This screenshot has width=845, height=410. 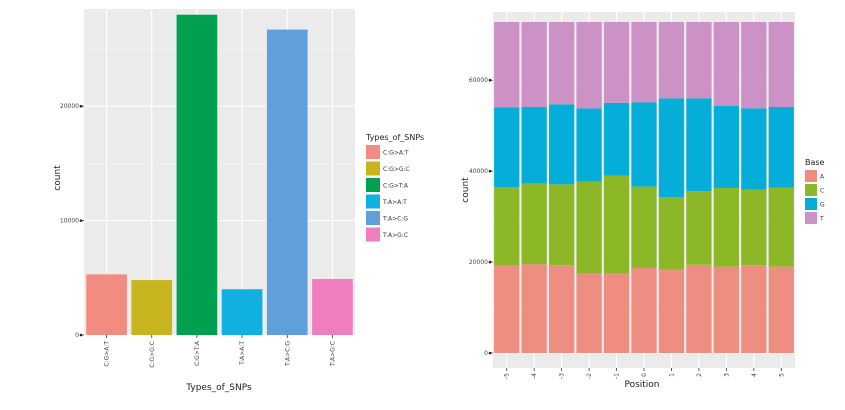 I want to click on x-tick-label: 0, so click(x=644, y=375).